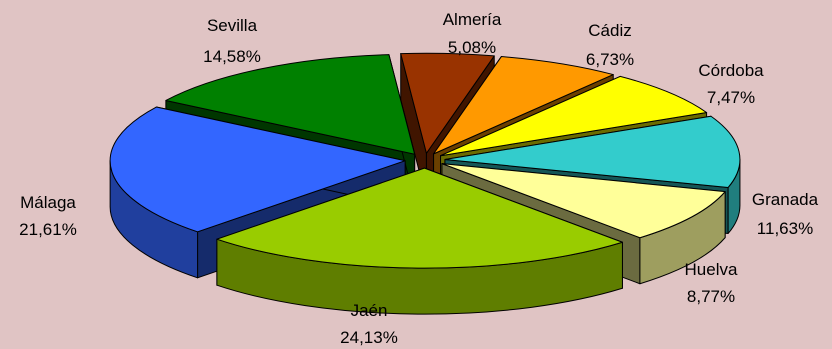 Image resolution: width=832 pixels, height=349 pixels. Describe the element at coordinates (731, 97) in the screenshot. I see `slice-value-cordoba: 7,47%` at that location.